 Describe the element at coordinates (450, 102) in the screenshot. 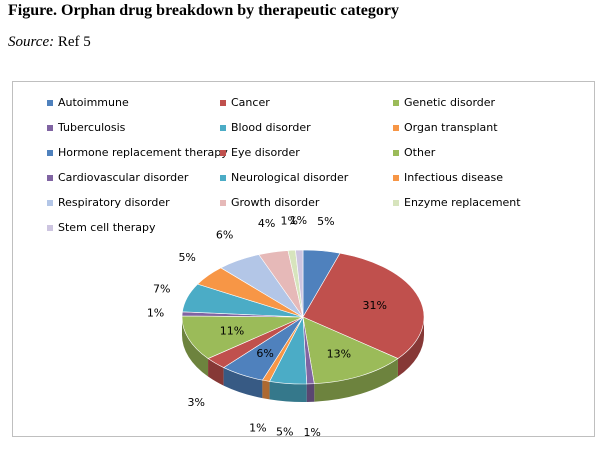

I see `legend-label: Genetic disorder` at that location.